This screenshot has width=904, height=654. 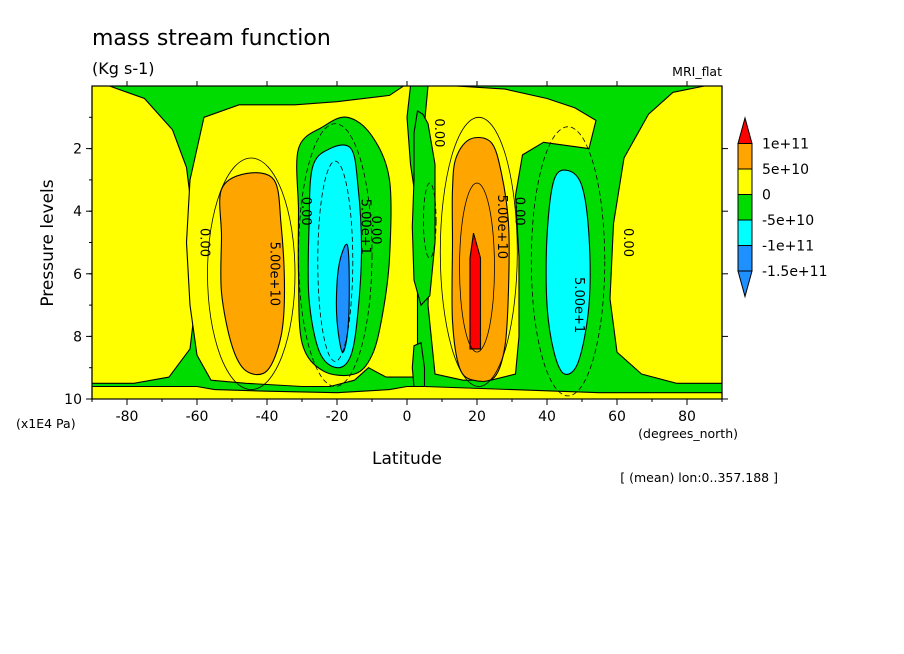 What do you see at coordinates (418, 364) in the screenshot?
I see `fill-green-equatorial-surface` at bounding box center [418, 364].